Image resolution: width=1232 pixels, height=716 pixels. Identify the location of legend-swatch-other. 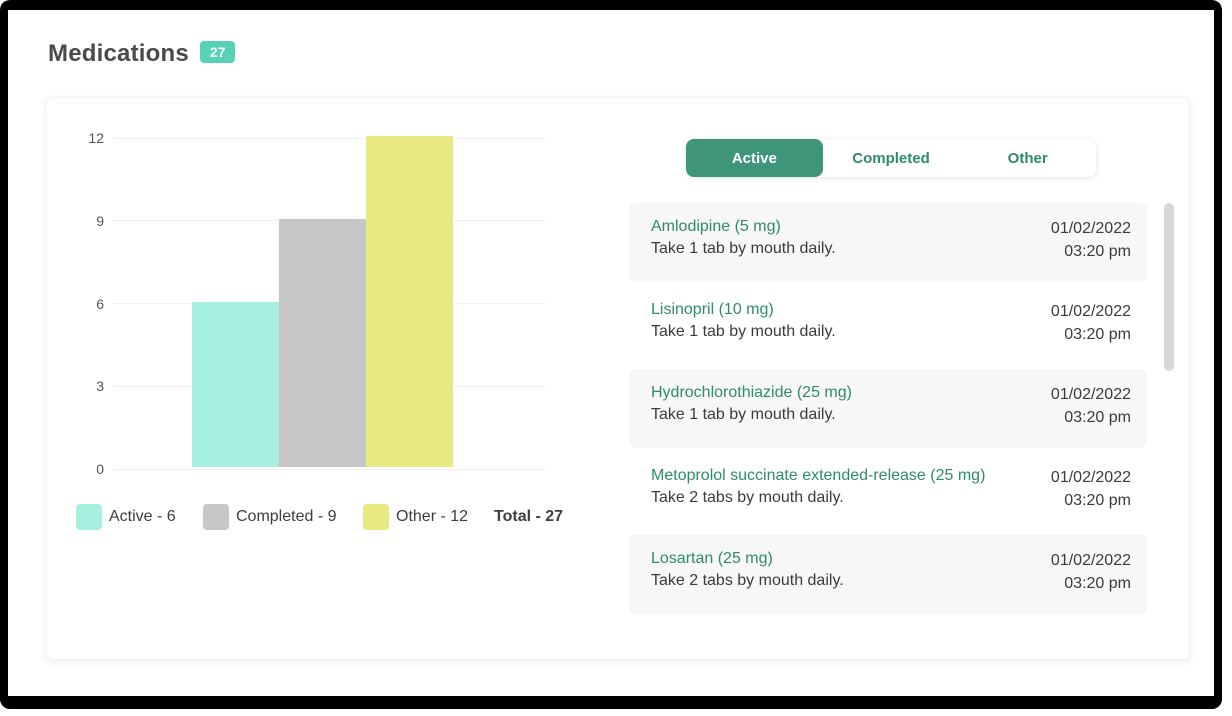
(376, 517).